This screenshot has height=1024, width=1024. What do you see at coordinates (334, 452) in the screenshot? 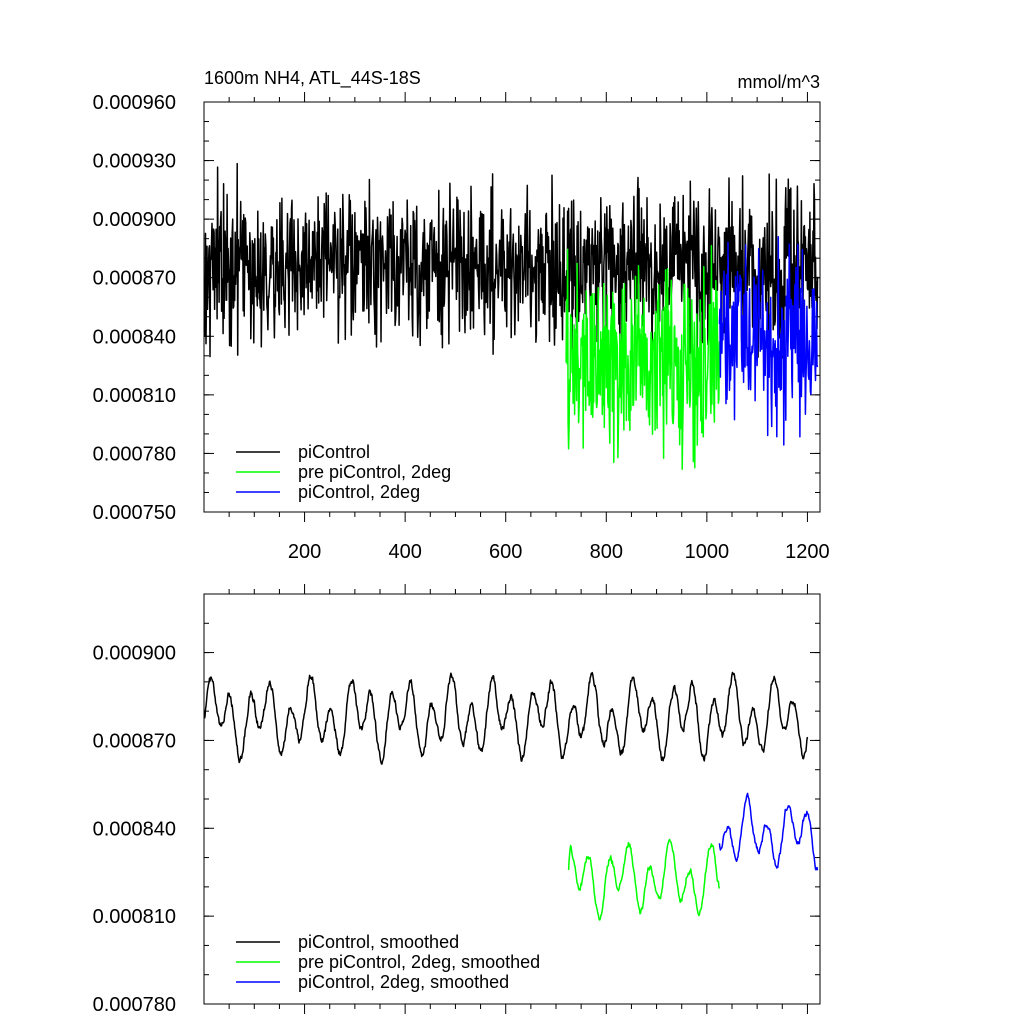
I see `legend-label-picontrol: piControl` at bounding box center [334, 452].